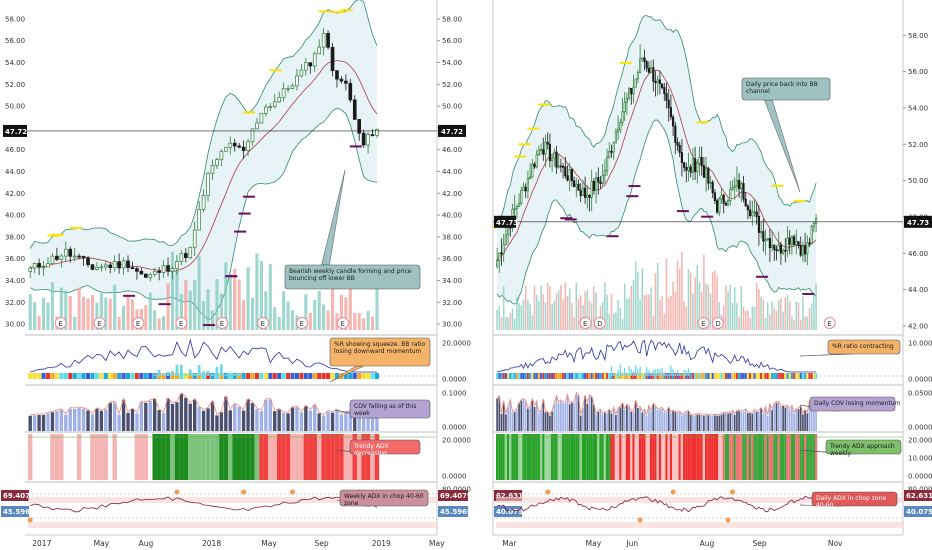 The width and height of the screenshot is (932, 550). What do you see at coordinates (758, 91) in the screenshot?
I see `callout-text: channel` at bounding box center [758, 91].